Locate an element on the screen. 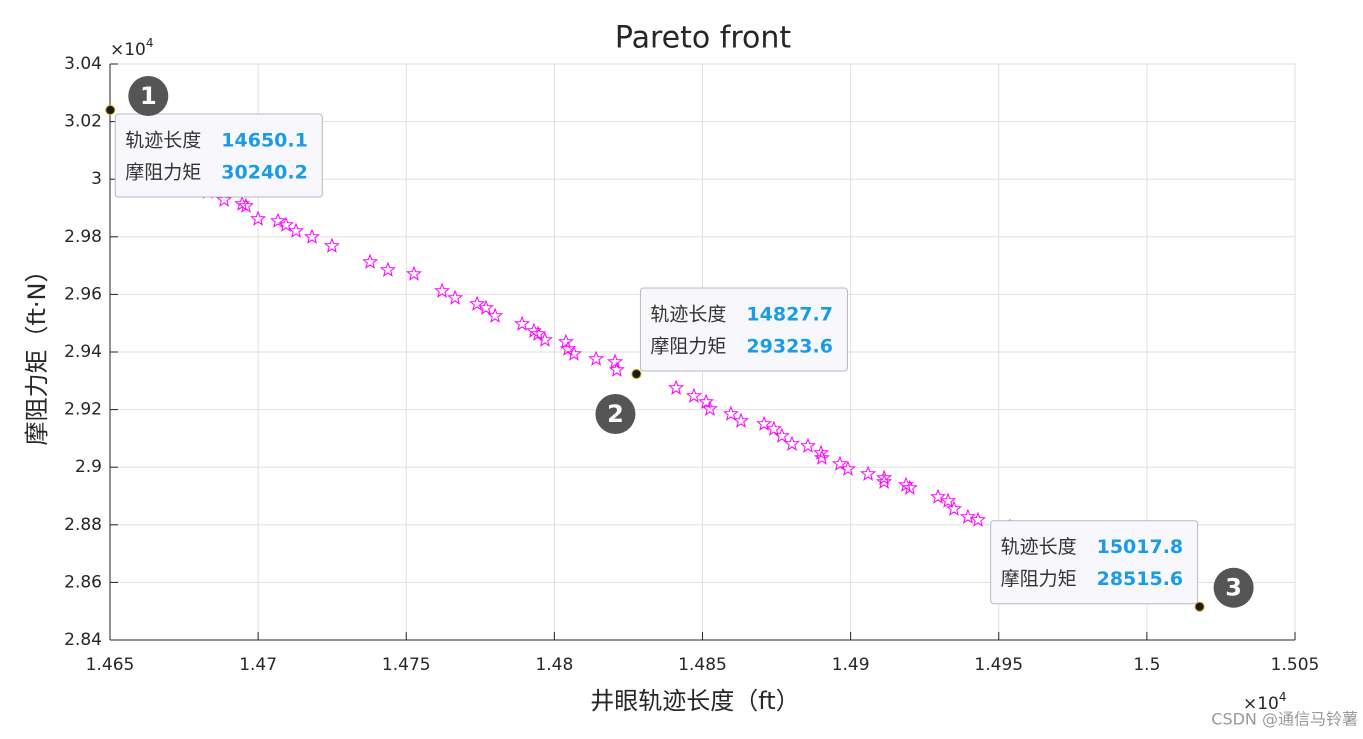 This screenshot has height=739, width=1363. marker-number: 1 is located at coordinates (148, 96).